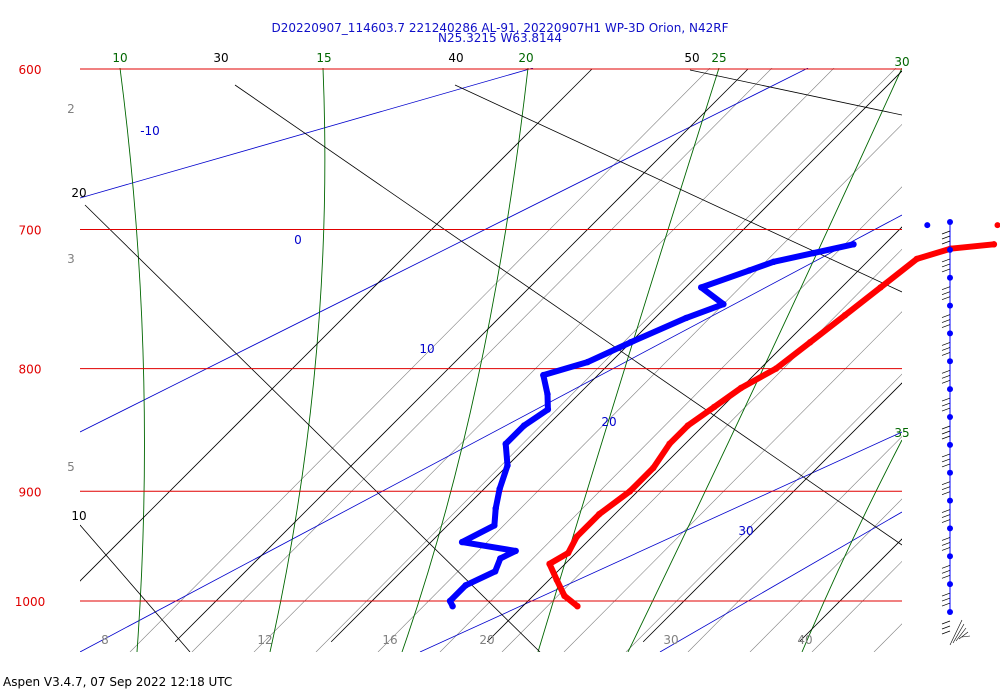 This screenshot has width=1000, height=700. I want to click on isotherm-label: 50, so click(691, 58).